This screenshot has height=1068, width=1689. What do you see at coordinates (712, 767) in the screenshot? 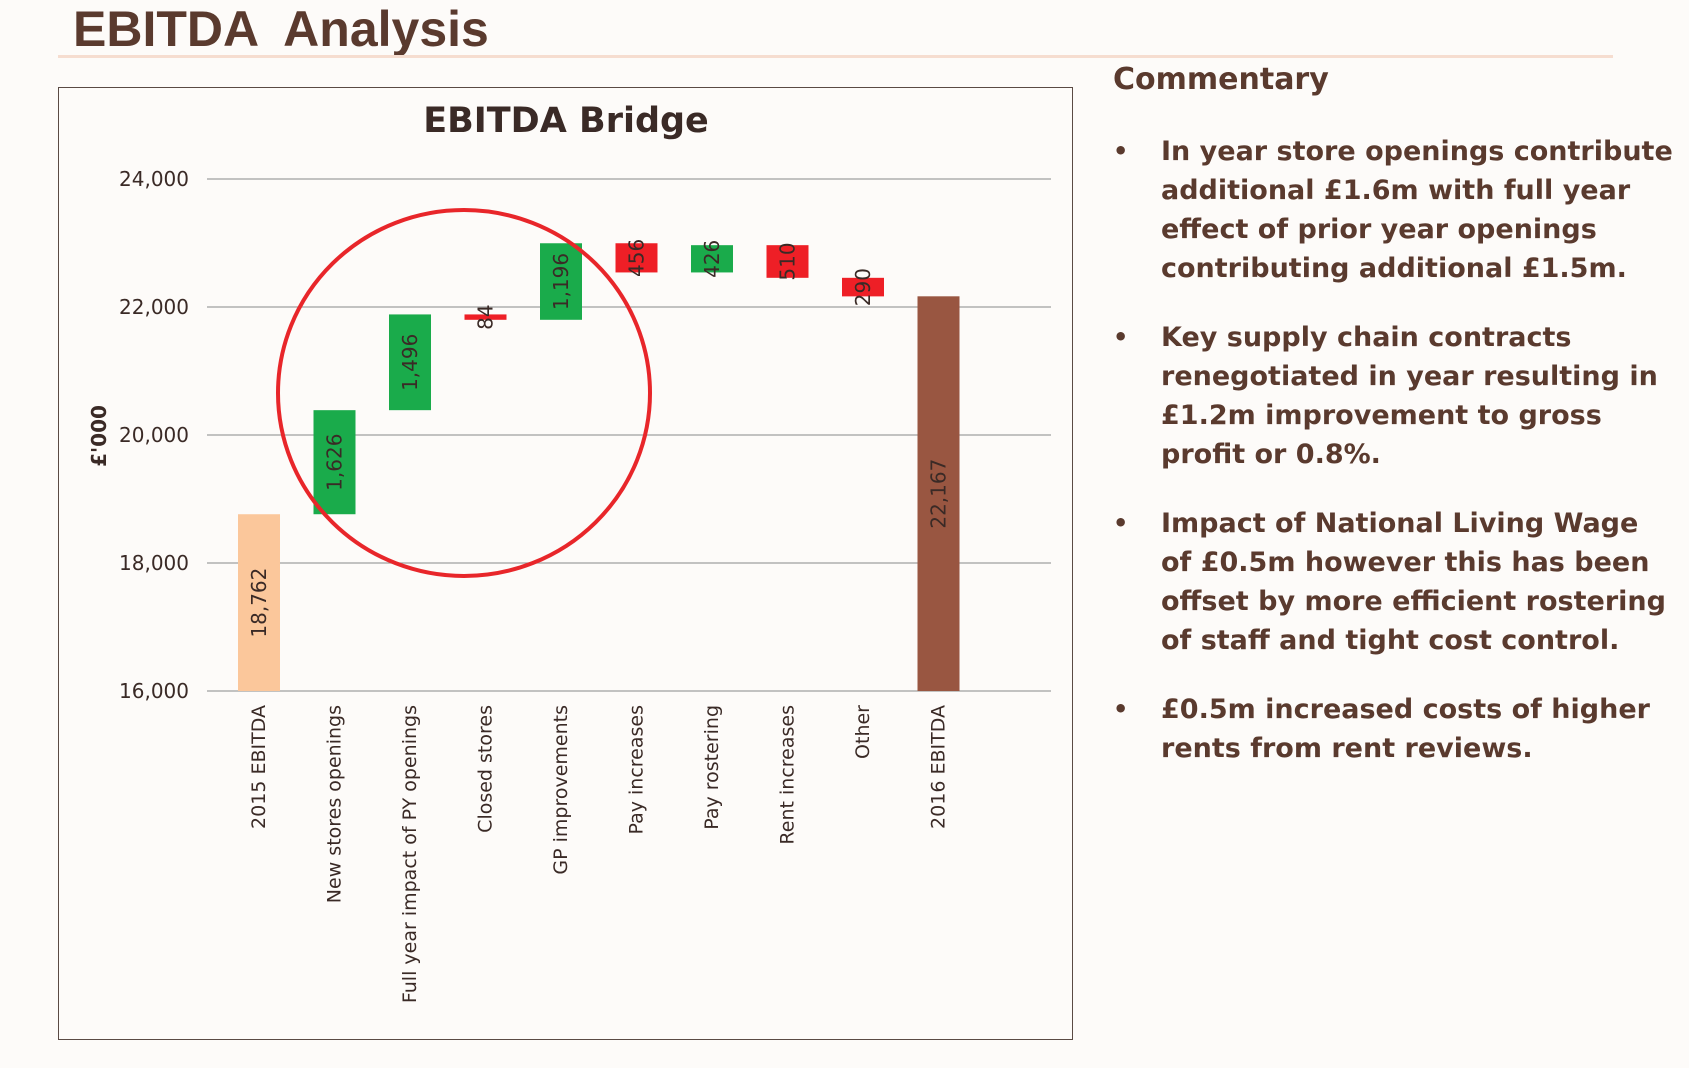
I see `x-tick-label: Pay rostering` at bounding box center [712, 767].